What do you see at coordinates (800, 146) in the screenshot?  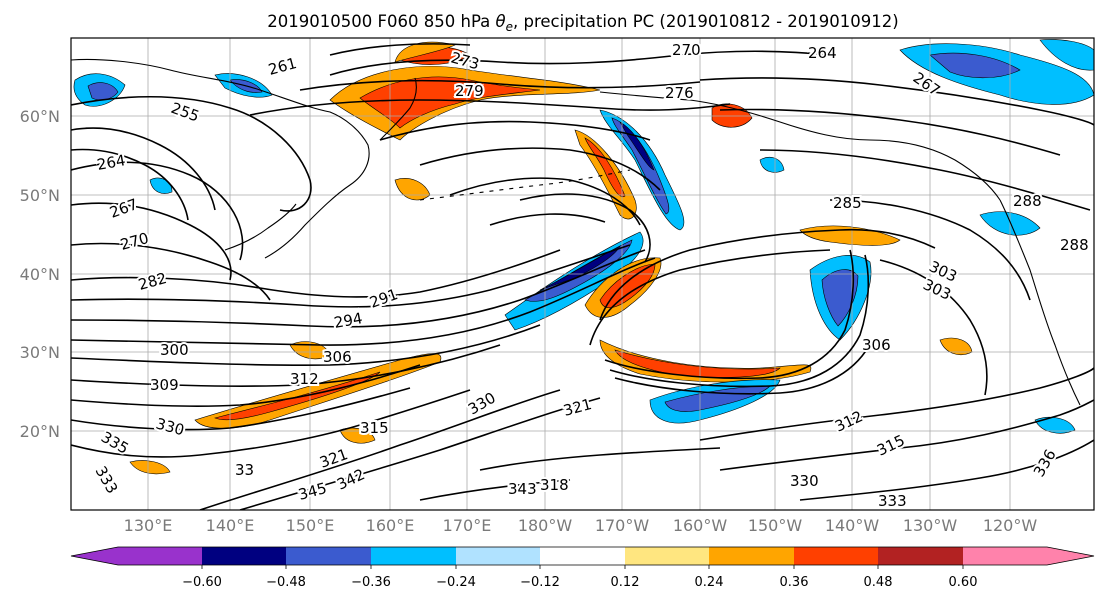 I see `coast-alaska` at bounding box center [800, 146].